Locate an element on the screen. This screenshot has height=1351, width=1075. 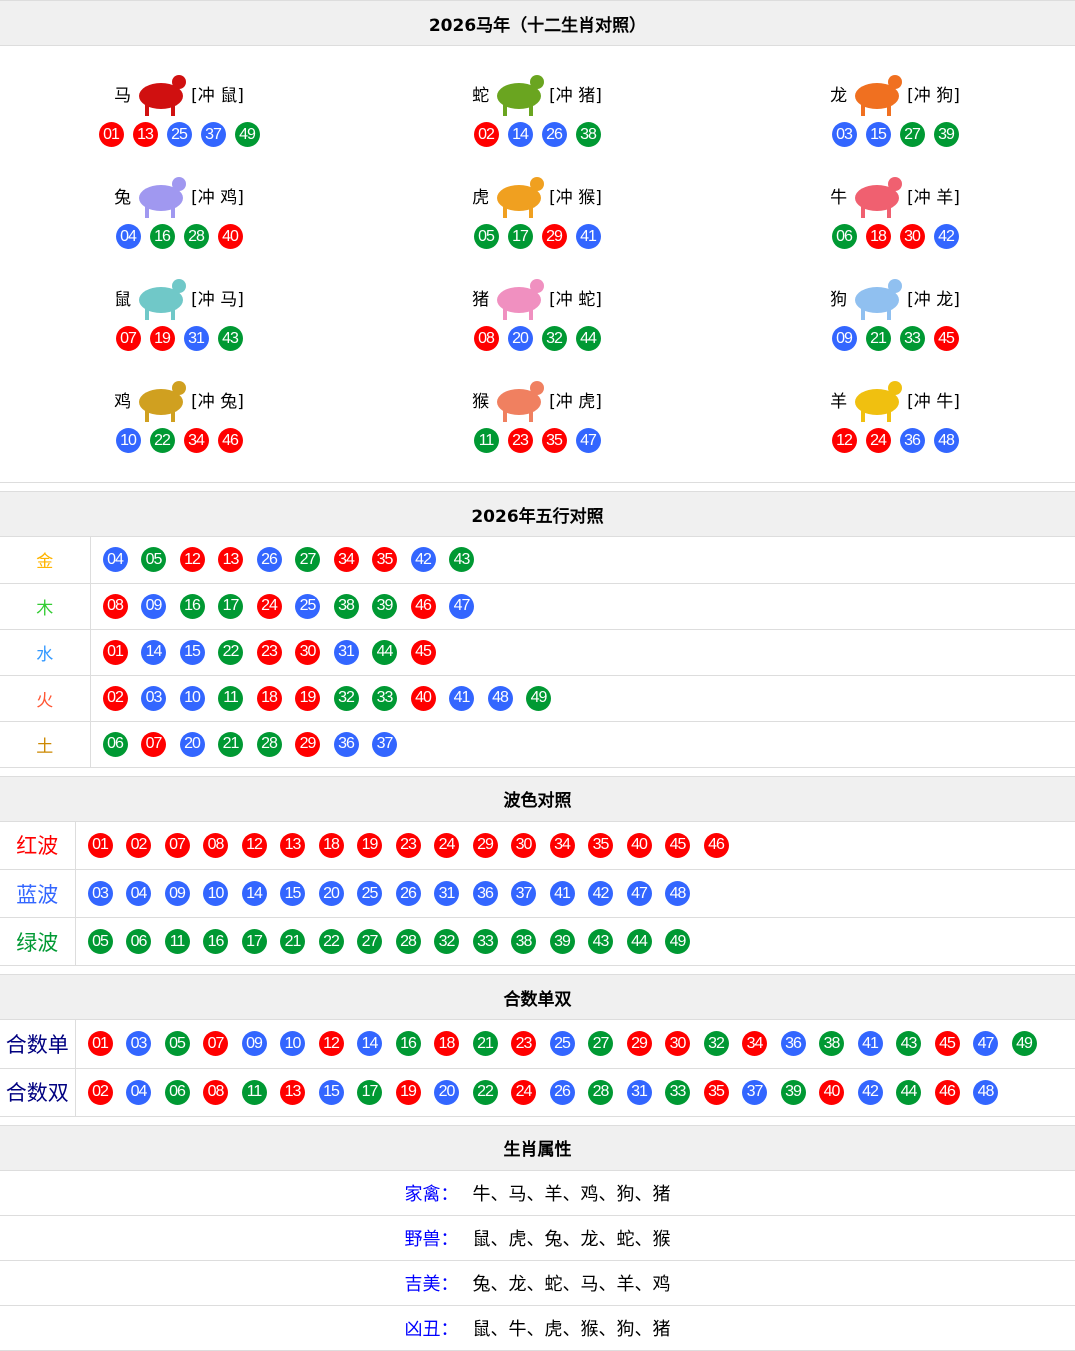
zodiac-clash: [冲 蛇] is located at coordinates (575, 297).